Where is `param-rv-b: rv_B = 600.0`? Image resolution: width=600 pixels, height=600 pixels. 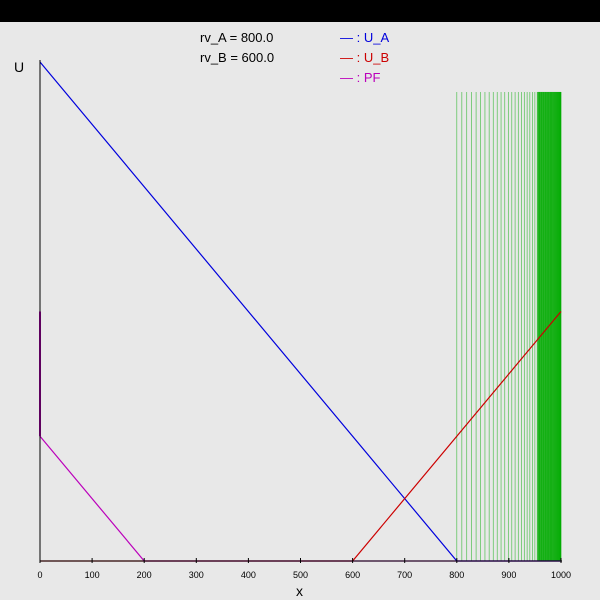 param-rv-b: rv_B = 600.0 is located at coordinates (237, 57).